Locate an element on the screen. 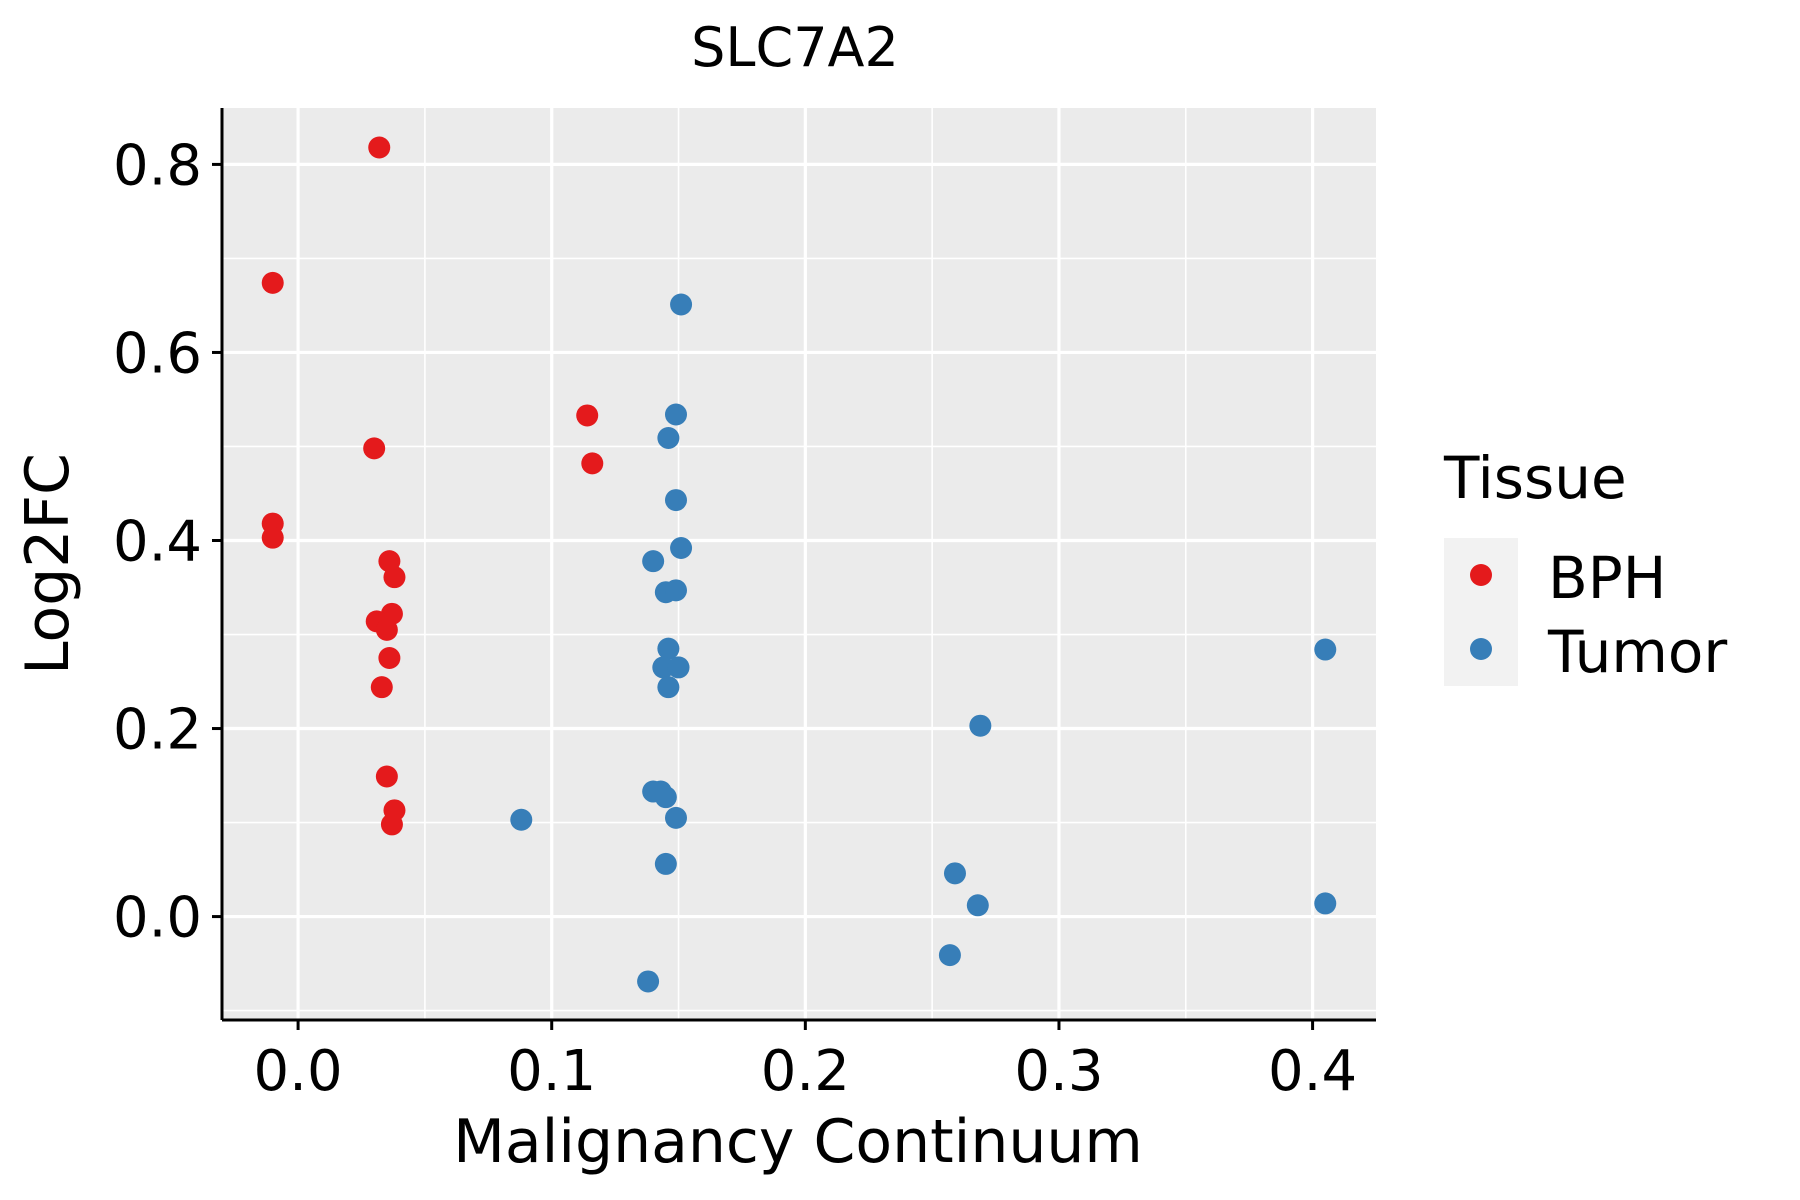 Image resolution: width=1800 pixels, height=1200 pixels. x-tick-label: 0.3 is located at coordinates (1058, 1071).